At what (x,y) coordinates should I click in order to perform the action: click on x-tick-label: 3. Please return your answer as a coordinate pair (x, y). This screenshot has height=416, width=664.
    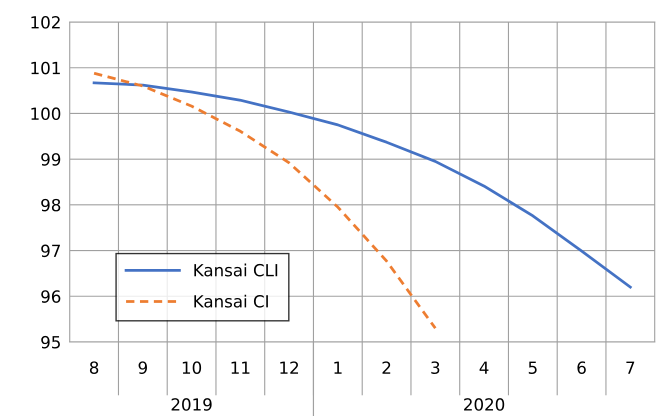
    Looking at the image, I should click on (435, 367).